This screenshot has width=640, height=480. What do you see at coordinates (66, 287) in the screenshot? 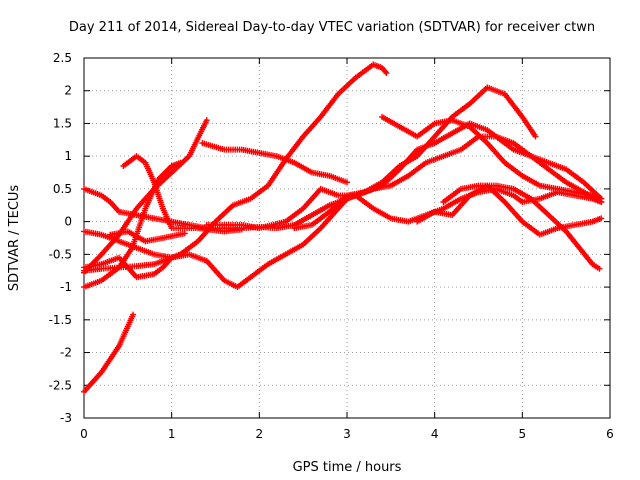
I see `y-tick-label: -1` at bounding box center [66, 287].